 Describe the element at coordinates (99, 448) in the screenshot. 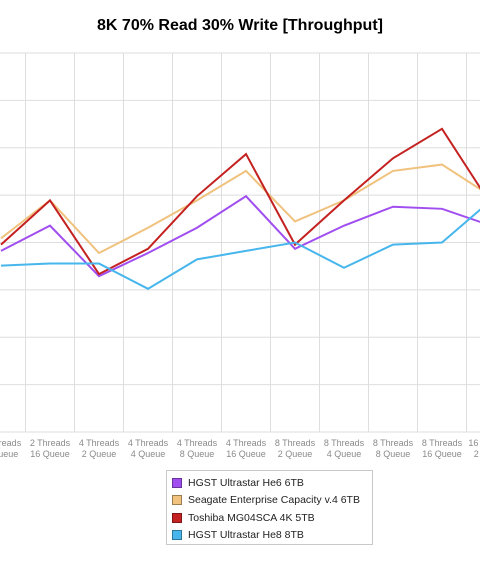

I see `x-tick-label: 4 Threads 2 Queue` at that location.